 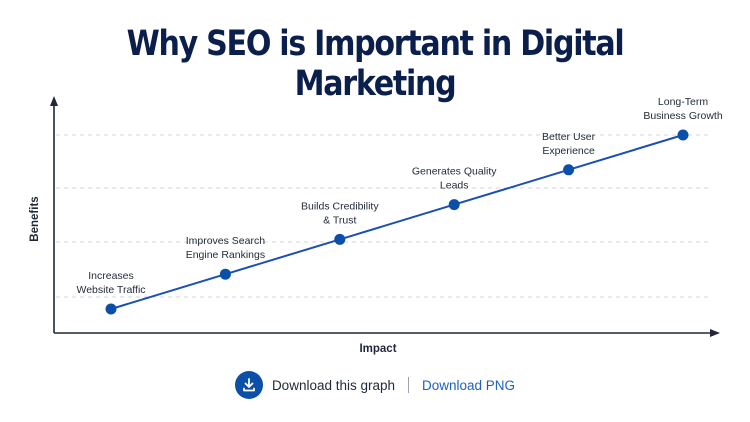 What do you see at coordinates (35, 218) in the screenshot?
I see `y-axis-label: Benefits` at bounding box center [35, 218].